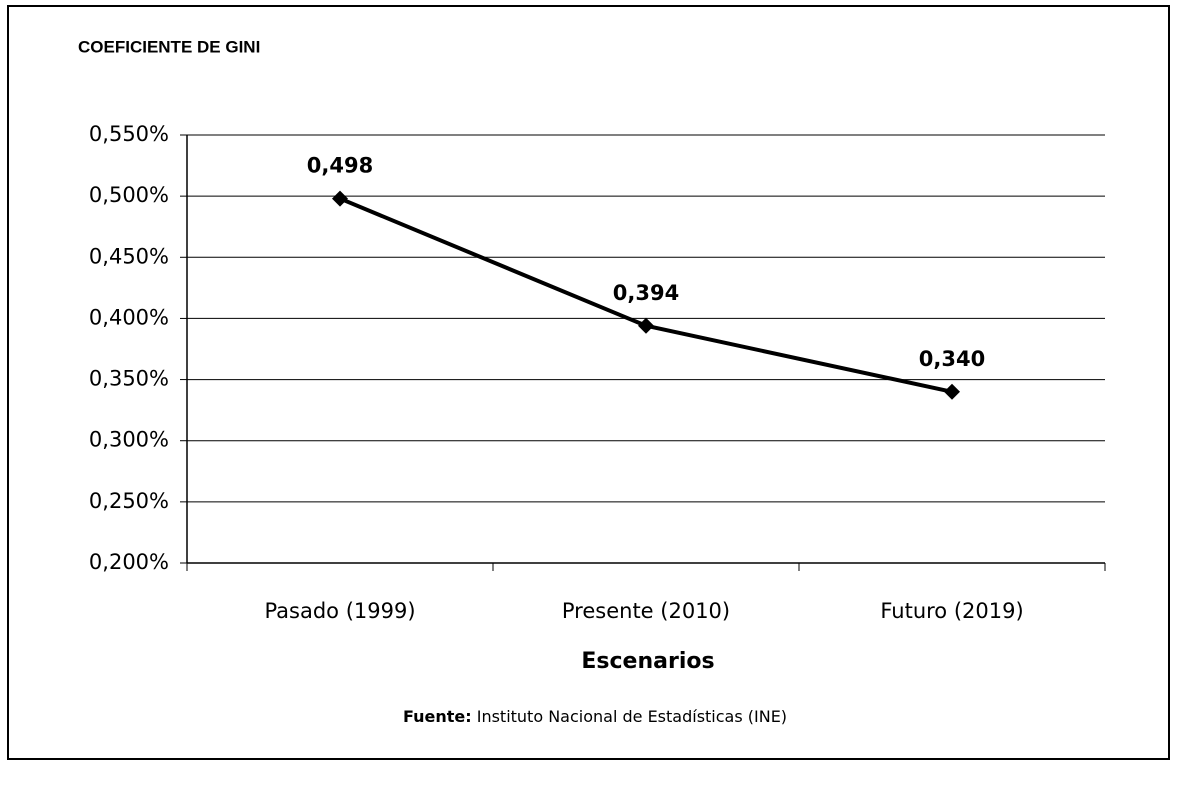 The image size is (1177, 790). What do you see at coordinates (632, 716) in the screenshot?
I see `source-text: Instituto Nacional de Estadísticas (INE)` at bounding box center [632, 716].